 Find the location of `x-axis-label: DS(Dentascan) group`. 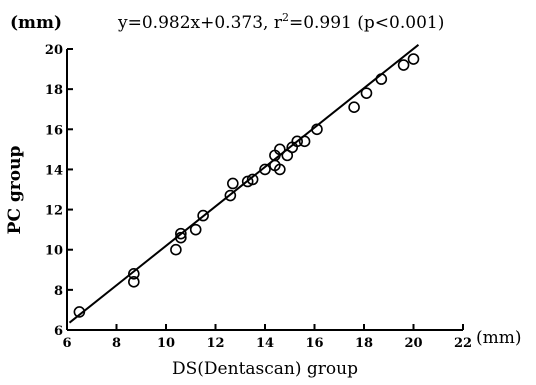

x-axis-label: DS(Dentascan) group is located at coordinates (265, 369).